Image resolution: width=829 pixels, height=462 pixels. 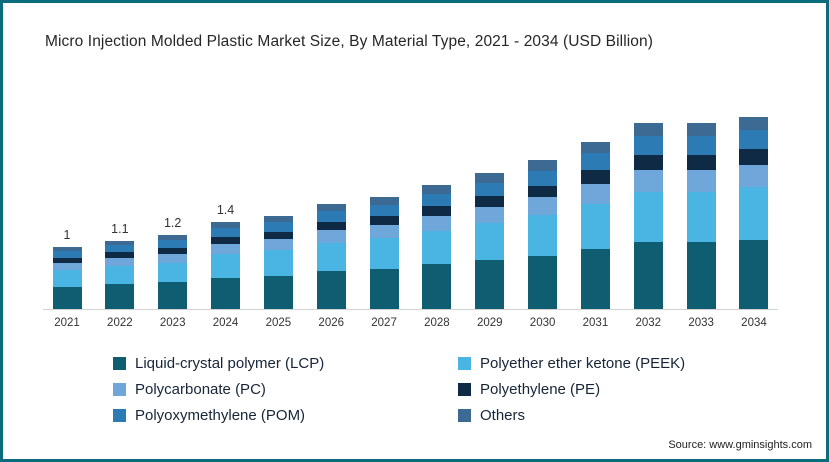 I want to click on legend-item-5: Polyoxymethylene (POM), so click(x=285, y=415).